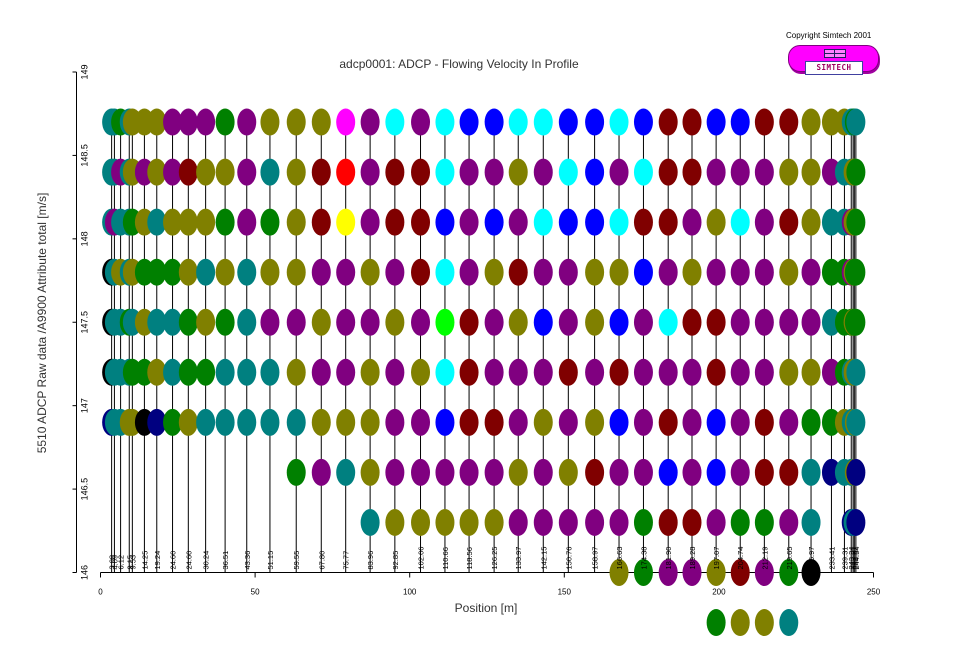 The image size is (965, 658). What do you see at coordinates (100, 592) in the screenshot?
I see `x-tick-label: 0` at bounding box center [100, 592].